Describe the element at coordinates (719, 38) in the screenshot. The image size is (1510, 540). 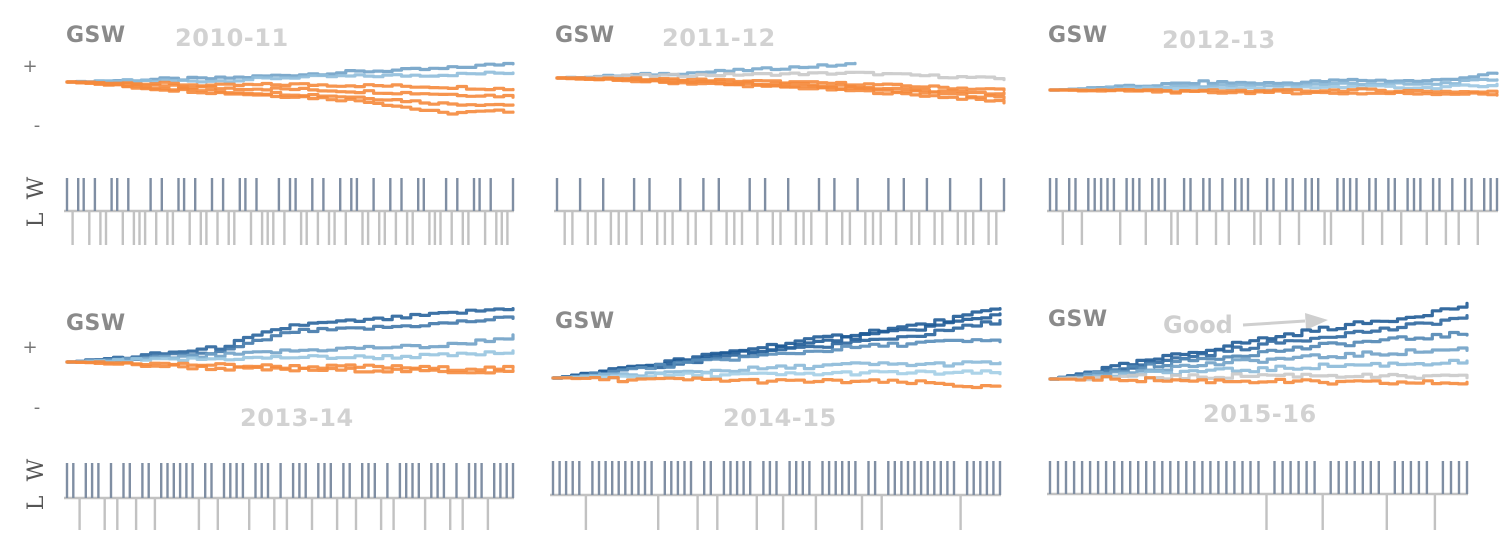
I see `season-label-panel-2: 2011-12` at that location.